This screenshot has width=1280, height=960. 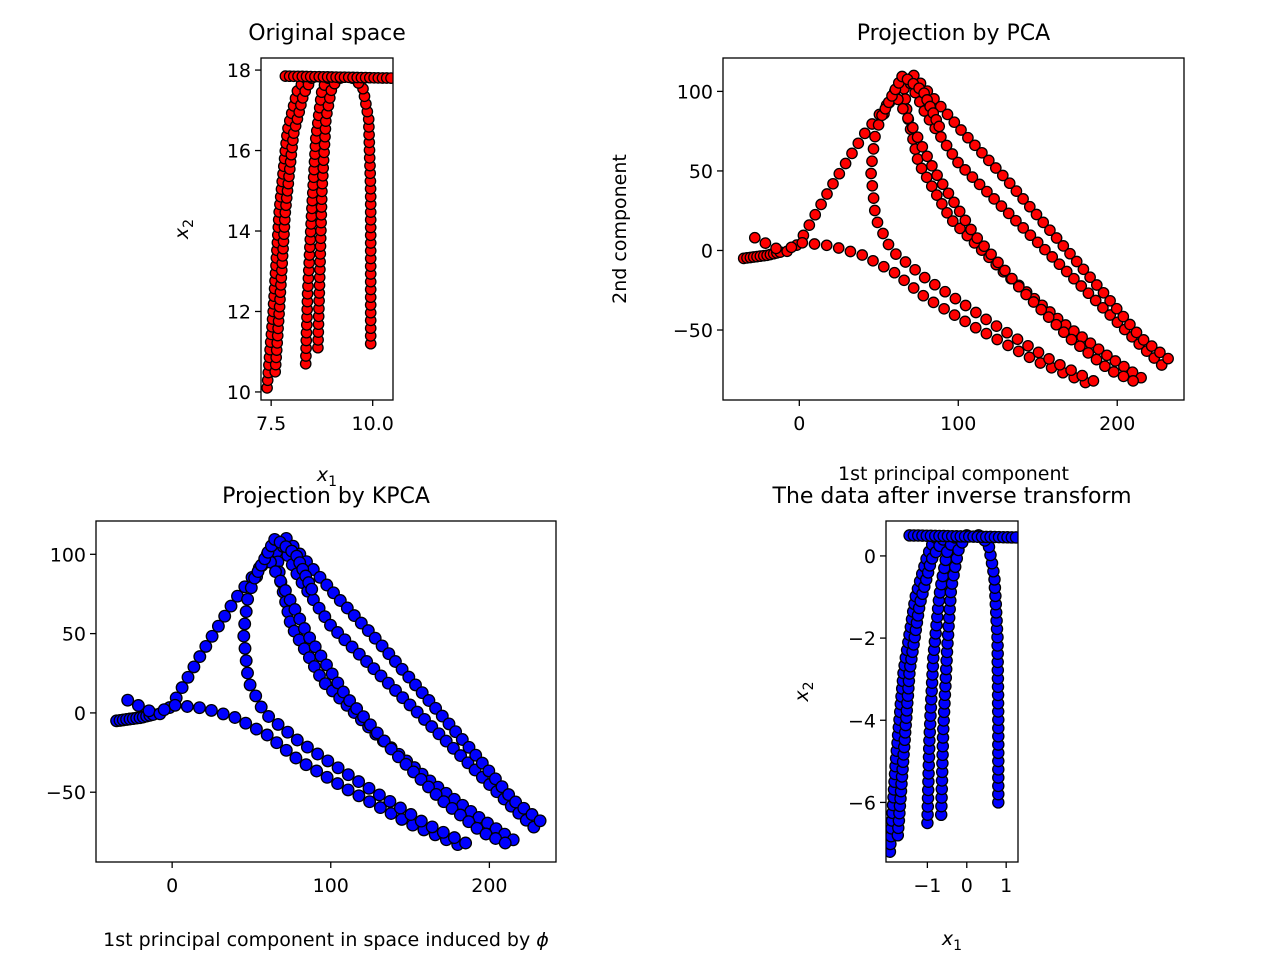 I want to click on y-tick-label: 100, so click(x=695, y=92).